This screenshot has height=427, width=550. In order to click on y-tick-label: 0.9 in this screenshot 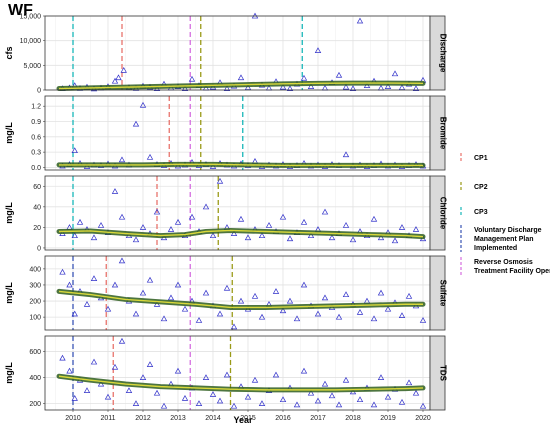, I will do `click(36, 122)`.